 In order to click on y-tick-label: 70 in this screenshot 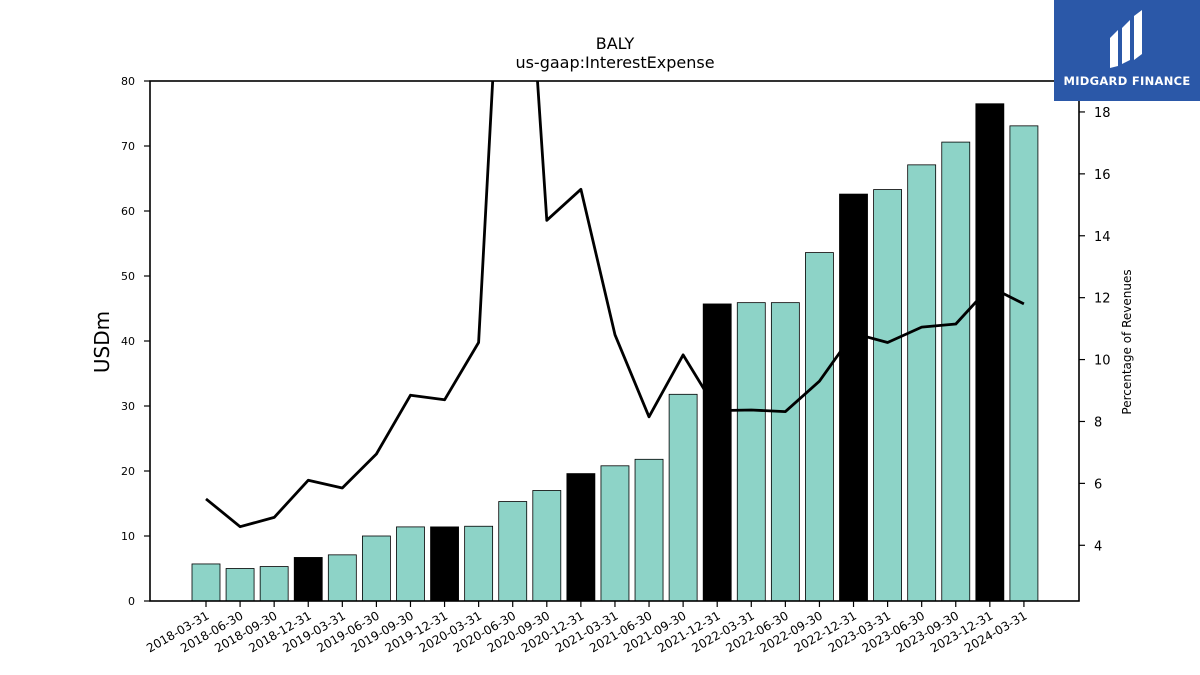, I will do `click(128, 146)`.